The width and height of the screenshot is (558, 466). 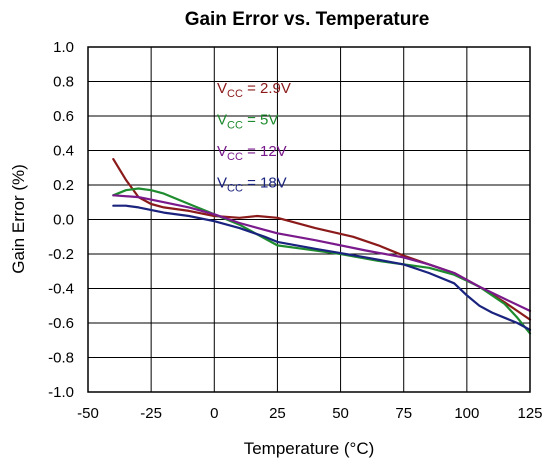 I want to click on legend-entry-1: VCC = 5V, so click(x=247, y=122).